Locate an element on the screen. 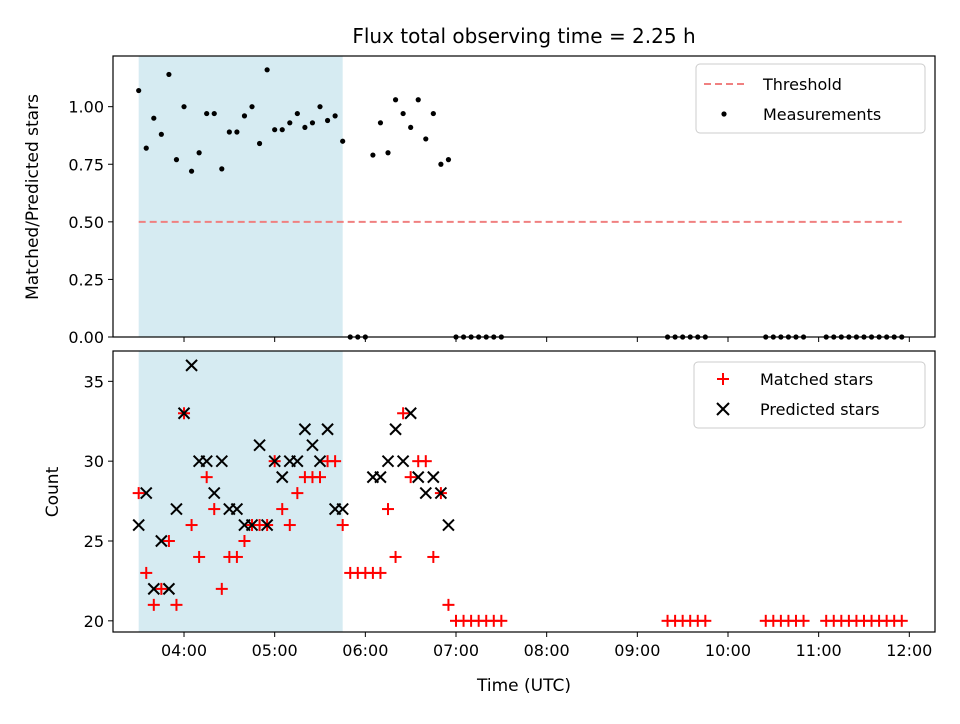  bottom-legend-box is located at coordinates (809, 395).